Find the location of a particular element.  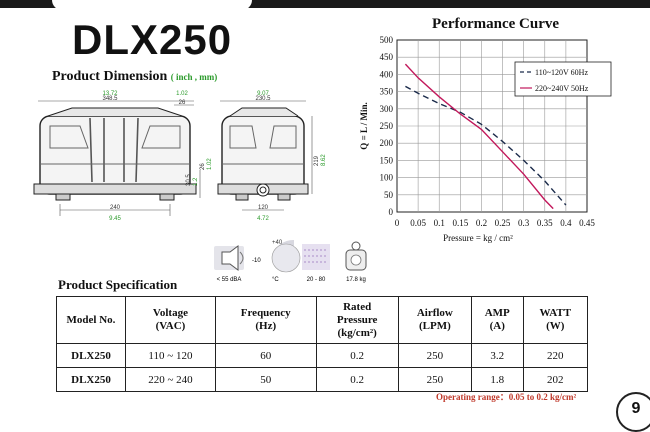

spec-header-line: Model No. is located at coordinates (91, 319).